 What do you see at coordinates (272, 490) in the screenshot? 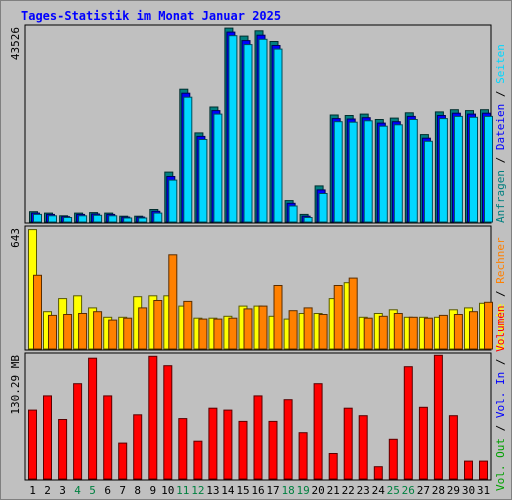
I see `x-tick-label-day-17: 17` at bounding box center [272, 490].